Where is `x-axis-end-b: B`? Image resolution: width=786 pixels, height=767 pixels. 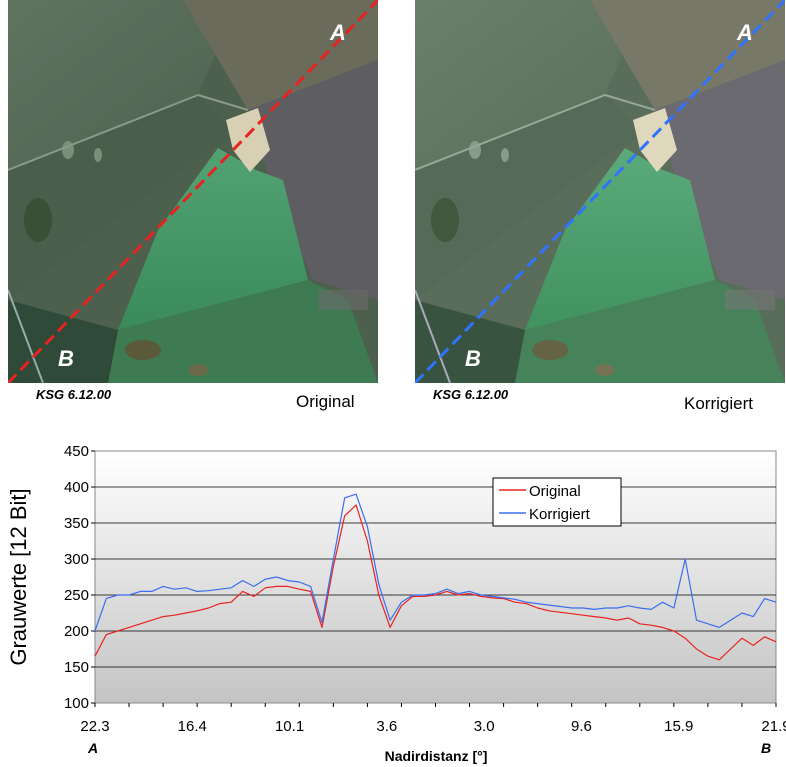
x-axis-end-b: B is located at coordinates (766, 748).